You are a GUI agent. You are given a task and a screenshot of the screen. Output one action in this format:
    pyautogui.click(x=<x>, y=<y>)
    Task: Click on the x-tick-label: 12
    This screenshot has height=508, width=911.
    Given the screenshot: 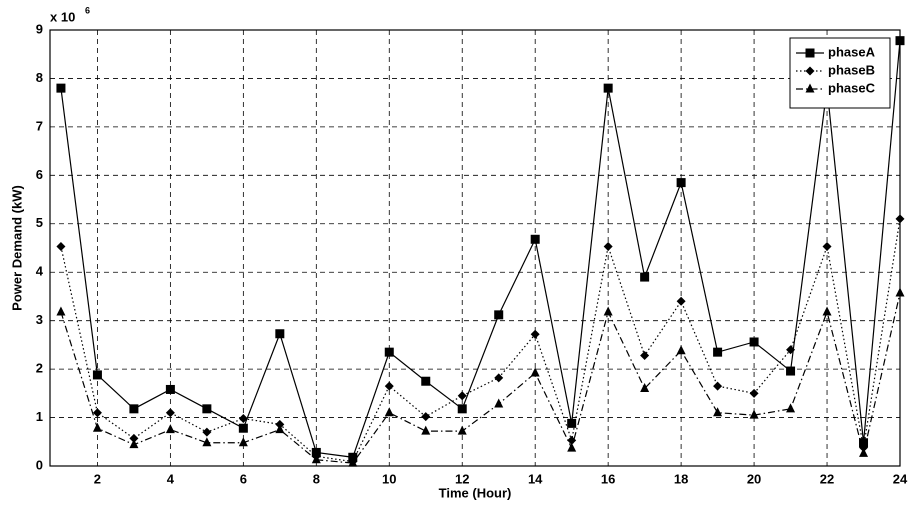 What is the action you would take?
    pyautogui.click(x=462, y=478)
    